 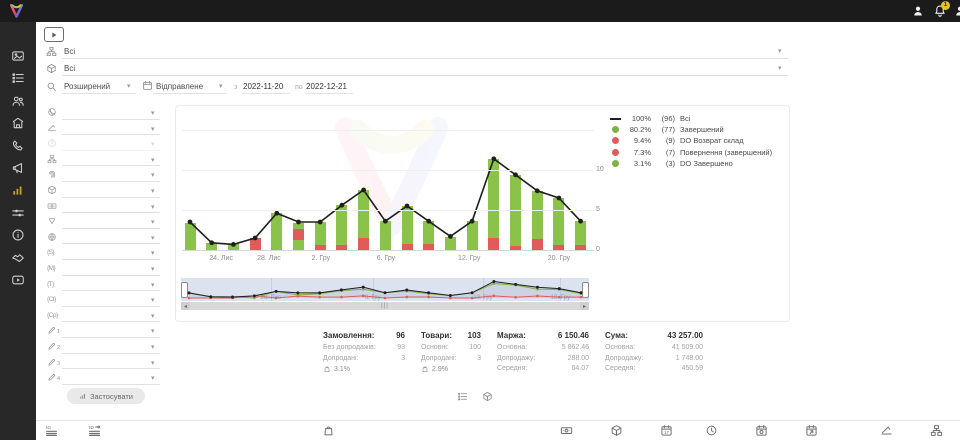 I want to click on legend-item: 100% (96) Всі, so click(x=690, y=118).